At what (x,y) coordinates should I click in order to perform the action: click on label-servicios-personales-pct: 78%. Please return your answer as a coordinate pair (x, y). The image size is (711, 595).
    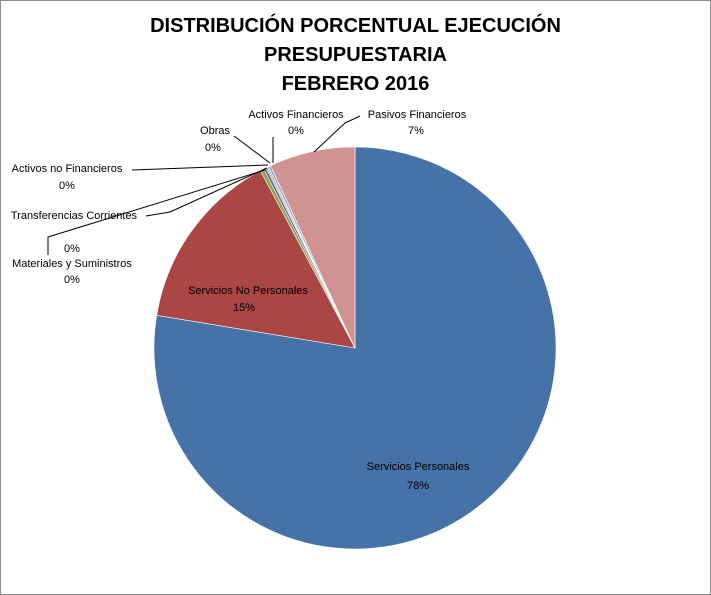
    Looking at the image, I should click on (418, 486).